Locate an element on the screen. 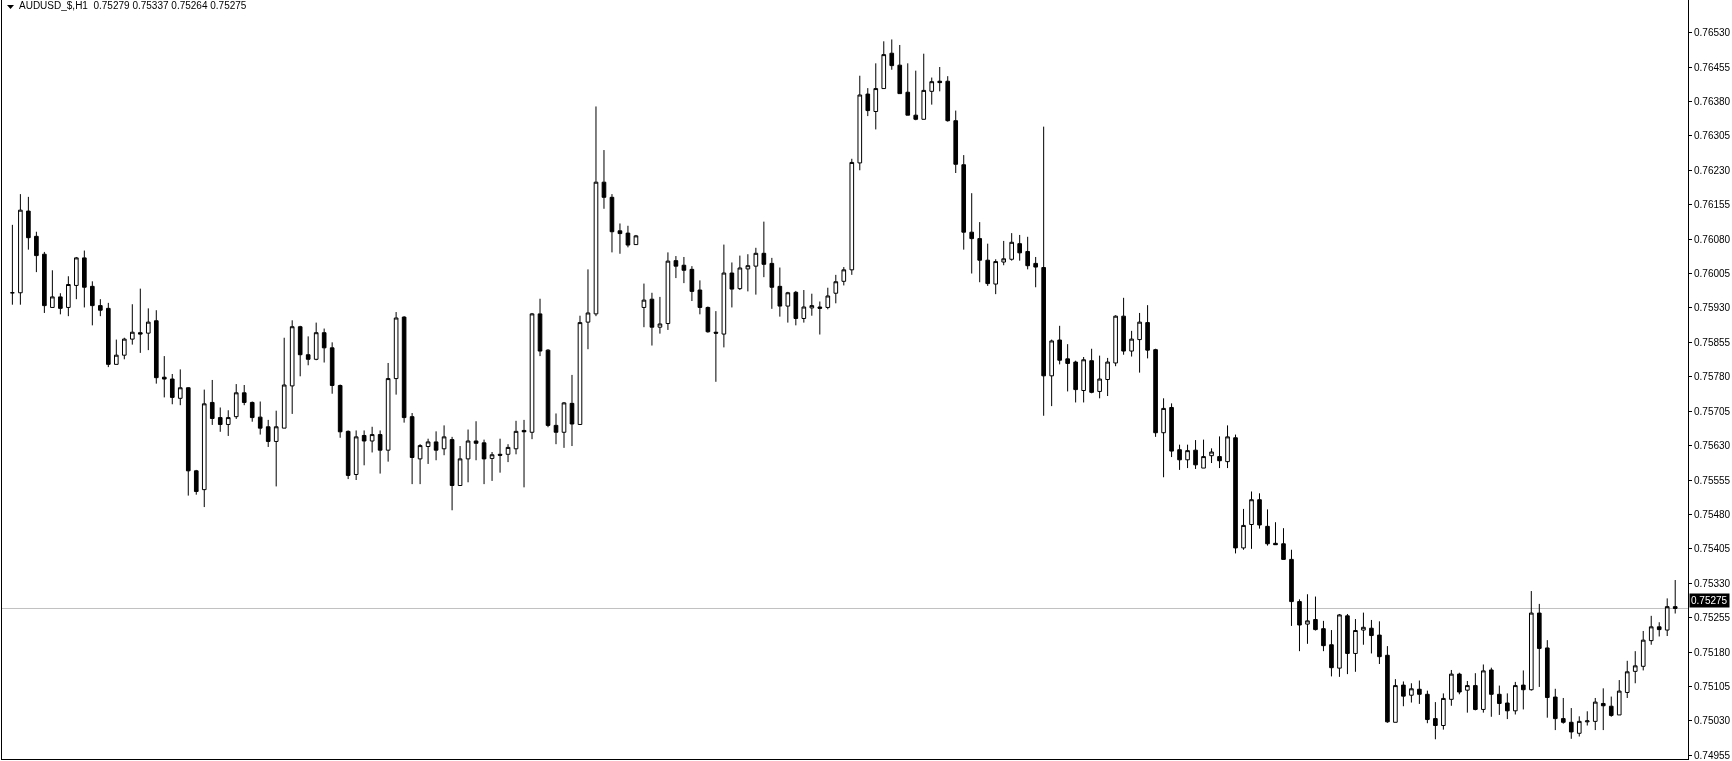 The width and height of the screenshot is (1732, 761). y-tick-label: 0.74955 is located at coordinates (1712, 755).